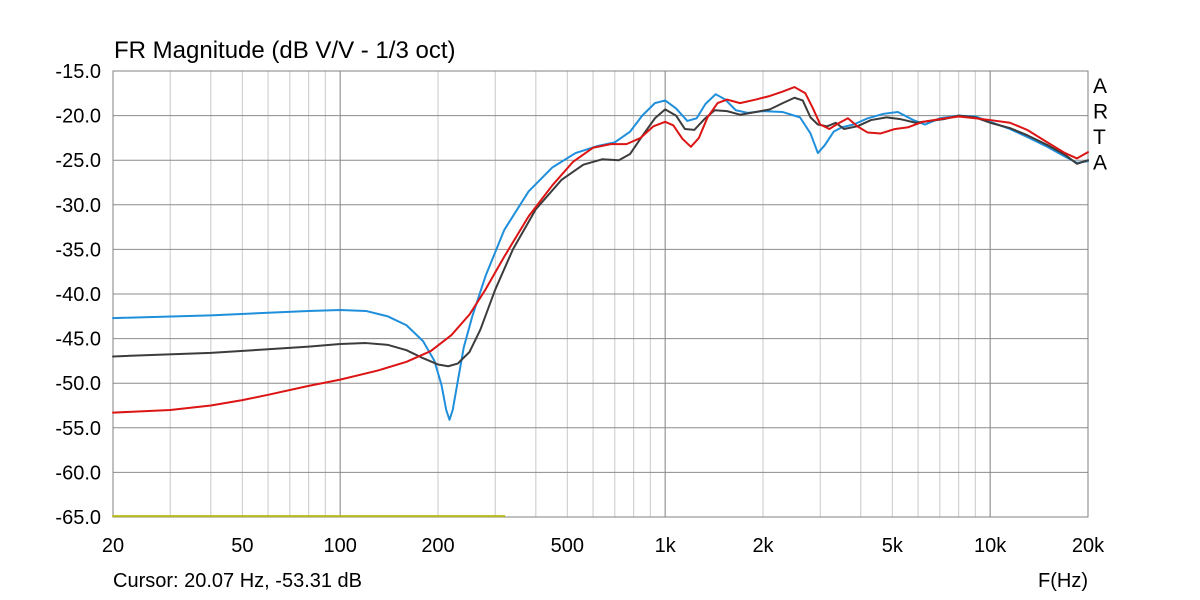 This screenshot has height=600, width=1200. Describe the element at coordinates (78, 206) in the screenshot. I see `y-tick-label: -30.0` at that location.